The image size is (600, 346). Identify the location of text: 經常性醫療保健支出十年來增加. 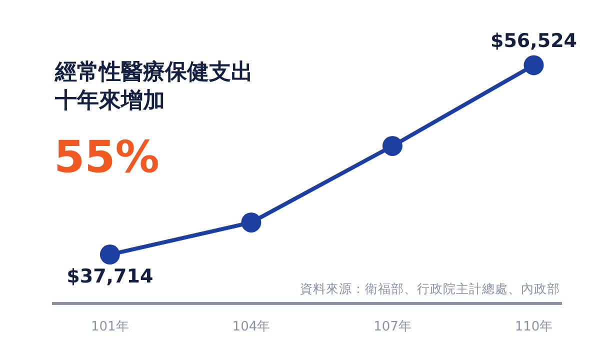
(153, 86).